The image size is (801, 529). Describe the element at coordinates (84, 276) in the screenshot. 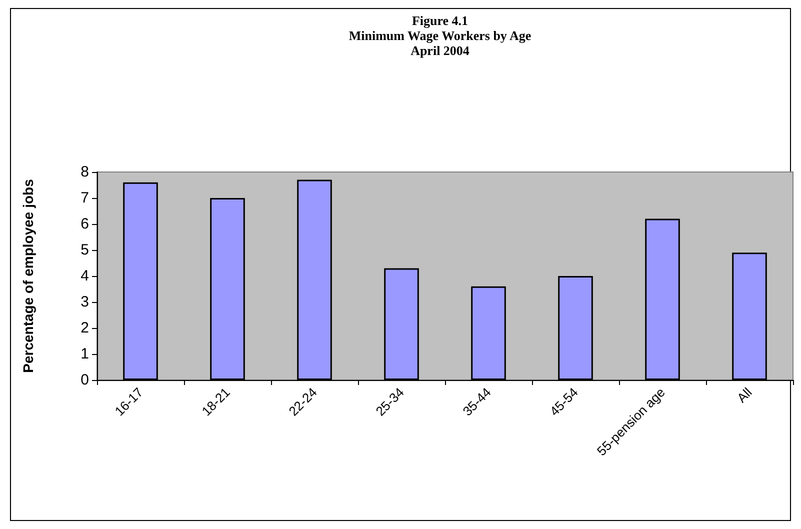

I see `y-tick-label: 4` at that location.